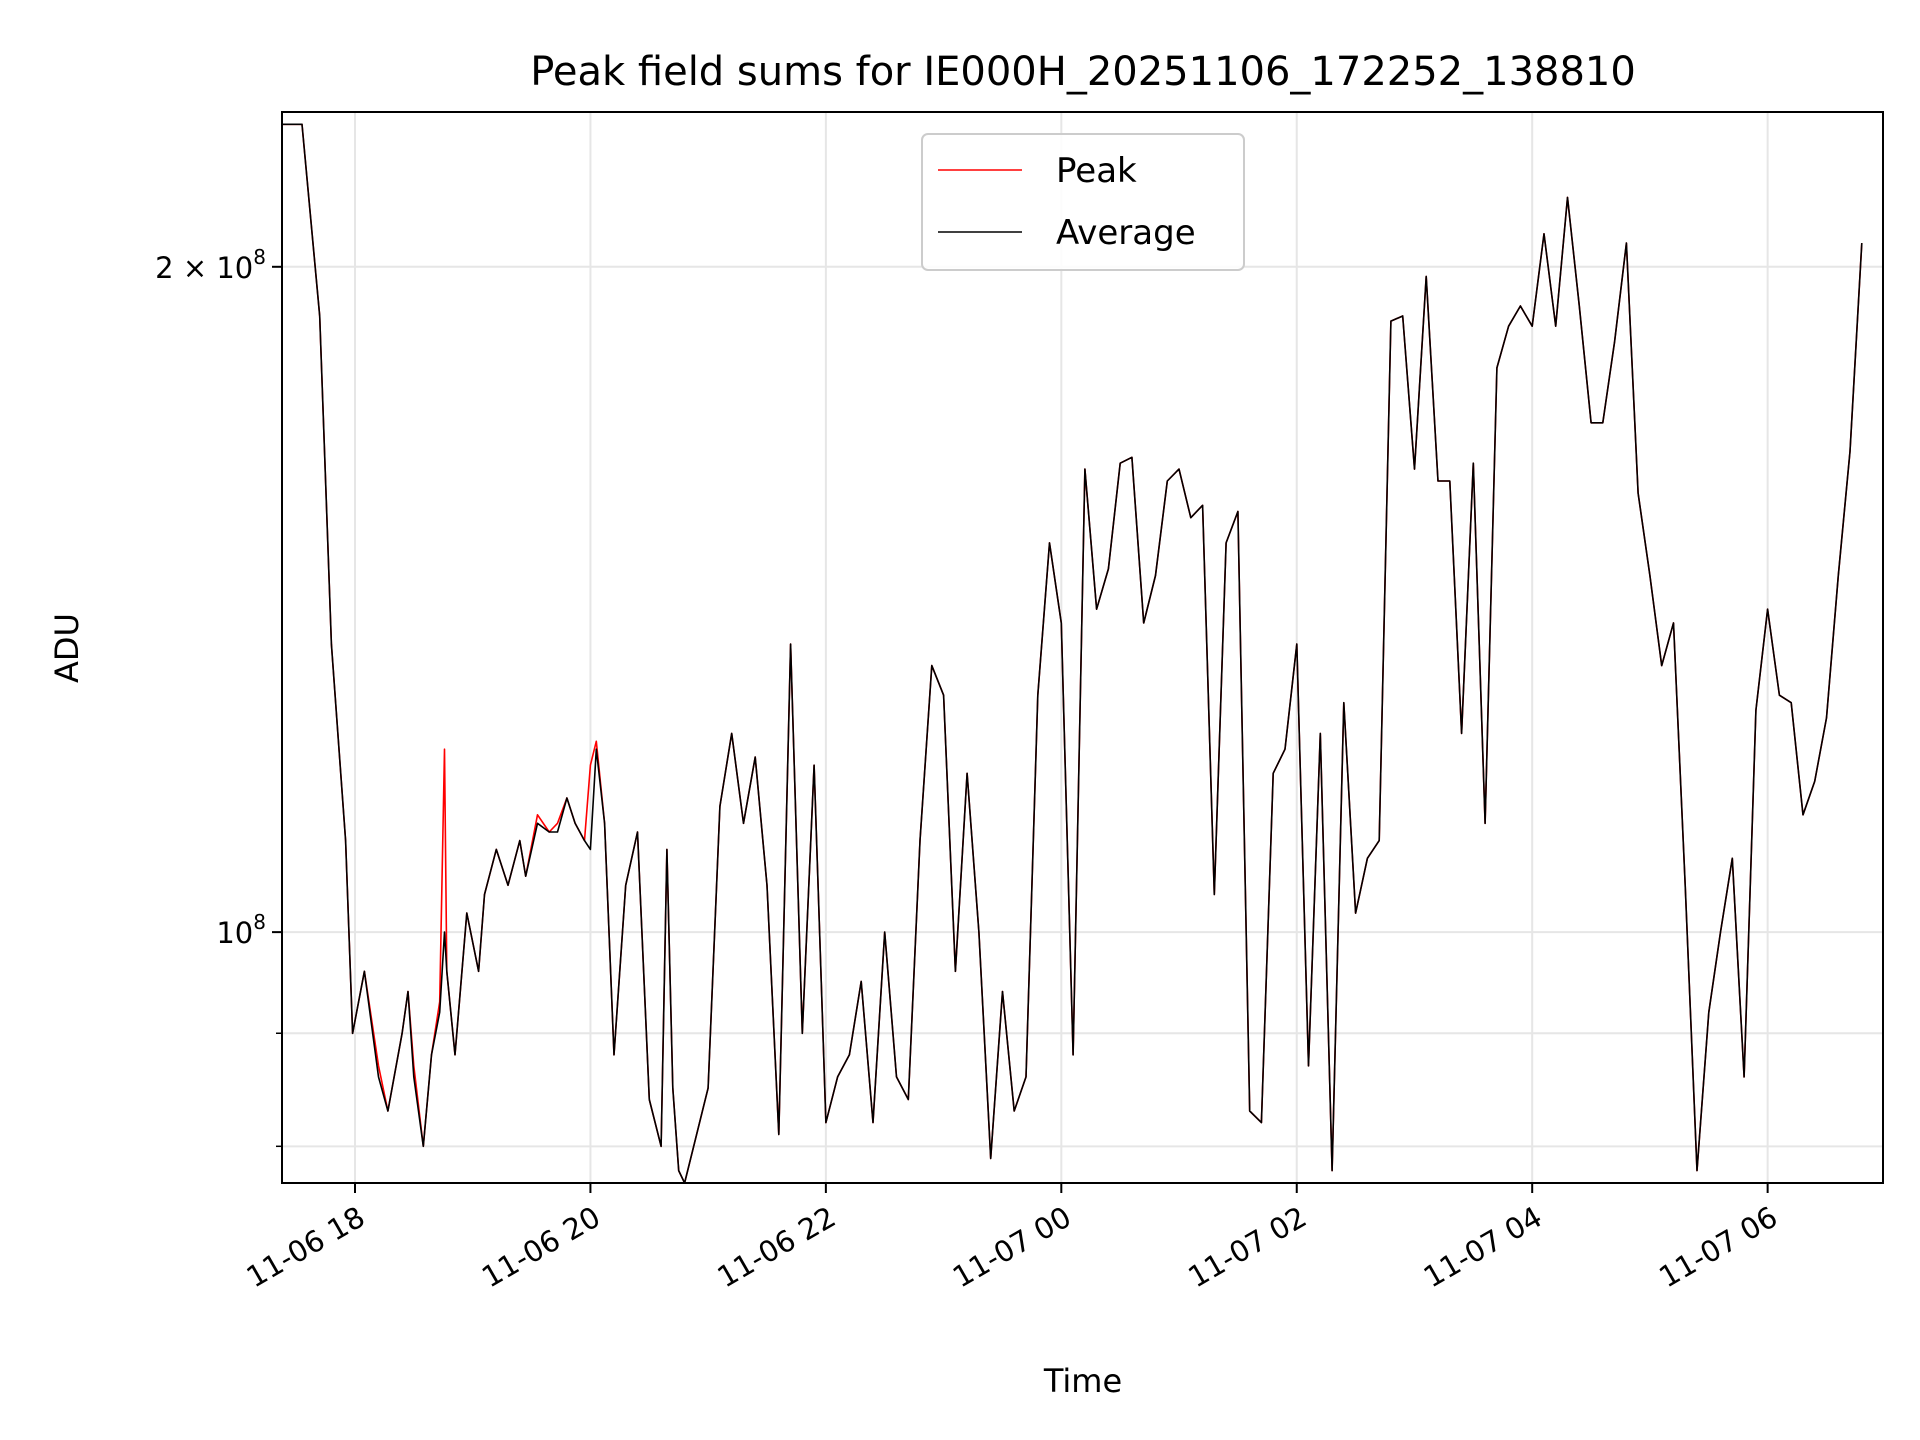 This screenshot has height=1440, width=1920. I want to click on legend: Peak Average, so click(1083, 202).